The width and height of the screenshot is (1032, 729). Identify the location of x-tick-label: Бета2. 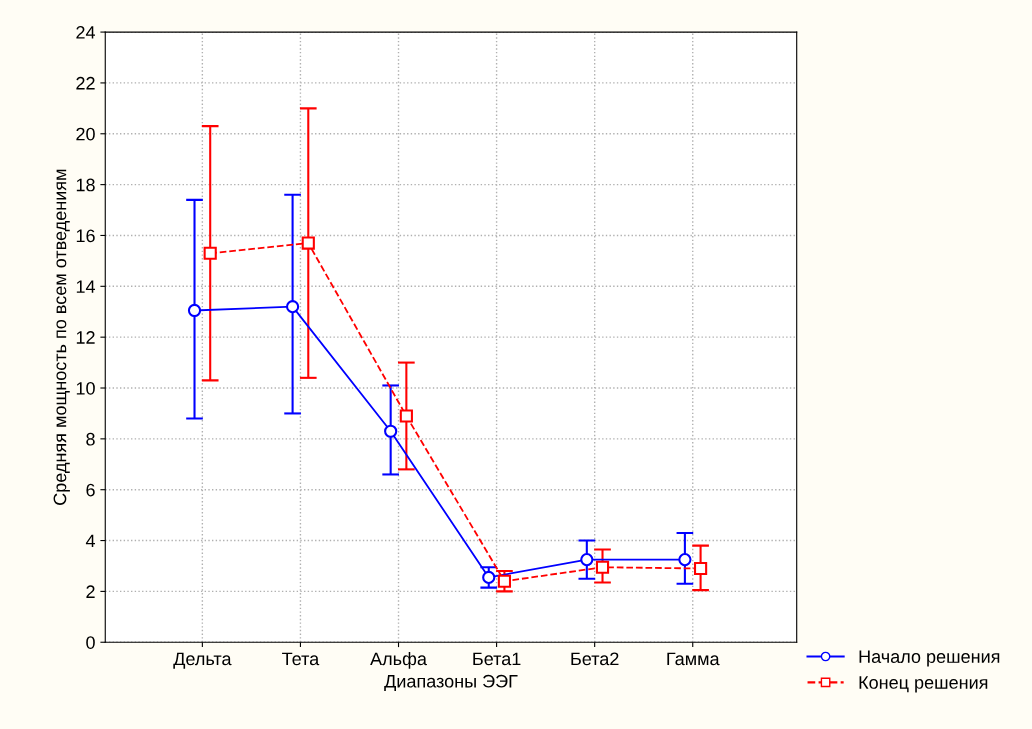
(595, 659).